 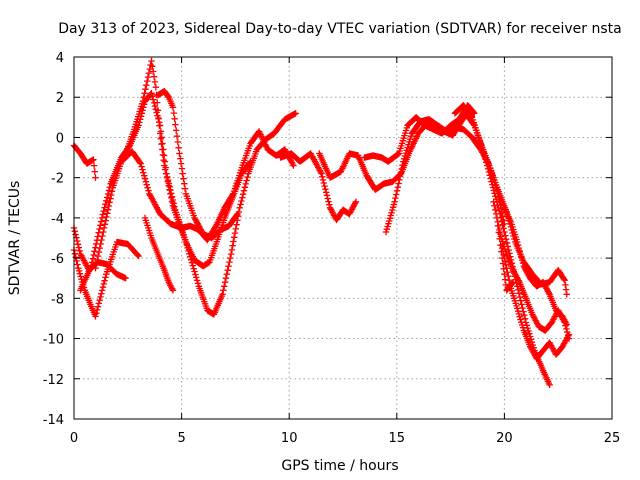 I want to click on x-tick-label: 25, so click(x=612, y=438).